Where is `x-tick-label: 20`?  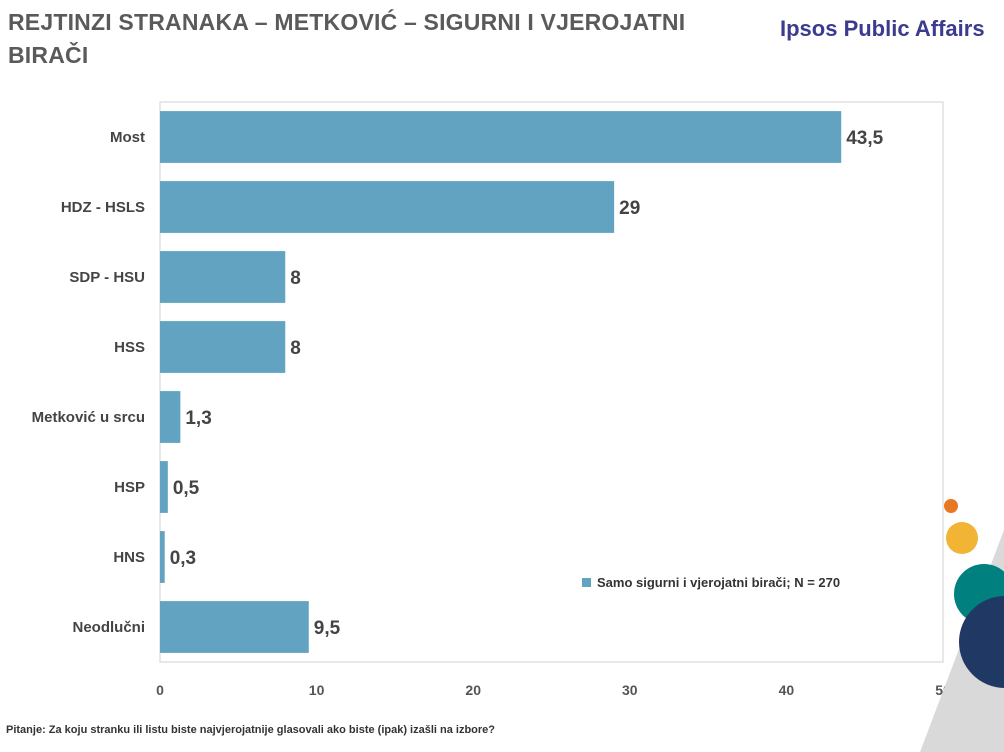
x-tick-label: 20 is located at coordinates (473, 690).